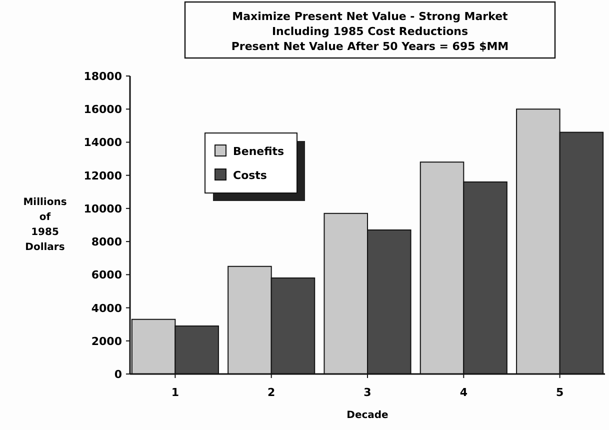  I want to click on y-tick-label: 16000, so click(103, 109).